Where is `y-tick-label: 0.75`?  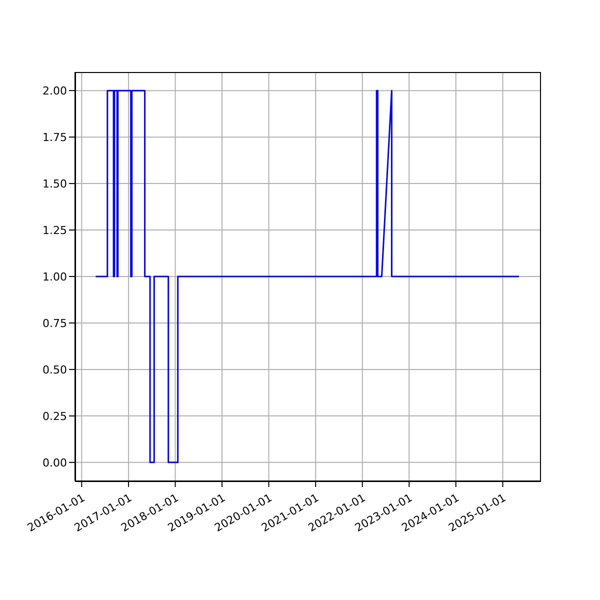
y-tick-label: 0.75 is located at coordinates (54, 323).